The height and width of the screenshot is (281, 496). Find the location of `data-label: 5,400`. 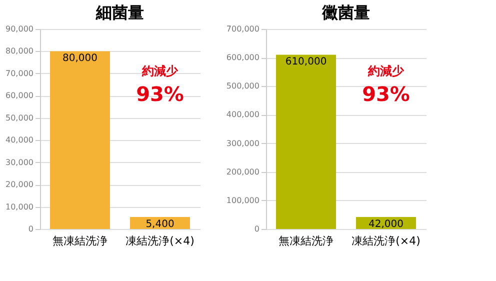

data-label: 5,400 is located at coordinates (160, 224).